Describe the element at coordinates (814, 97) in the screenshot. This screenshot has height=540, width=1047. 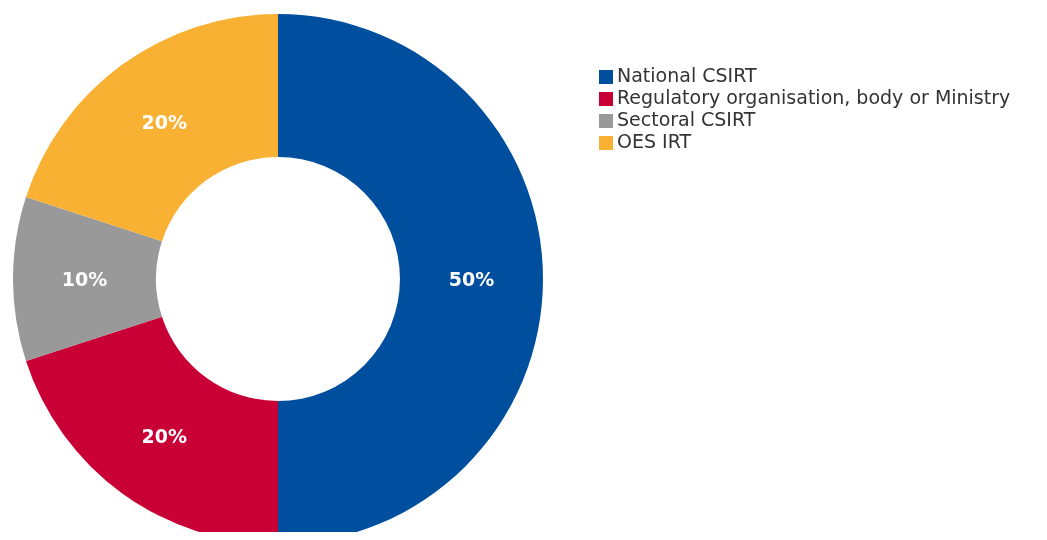
I see `legend-label: Regulatory organisation, body or Ministry` at that location.